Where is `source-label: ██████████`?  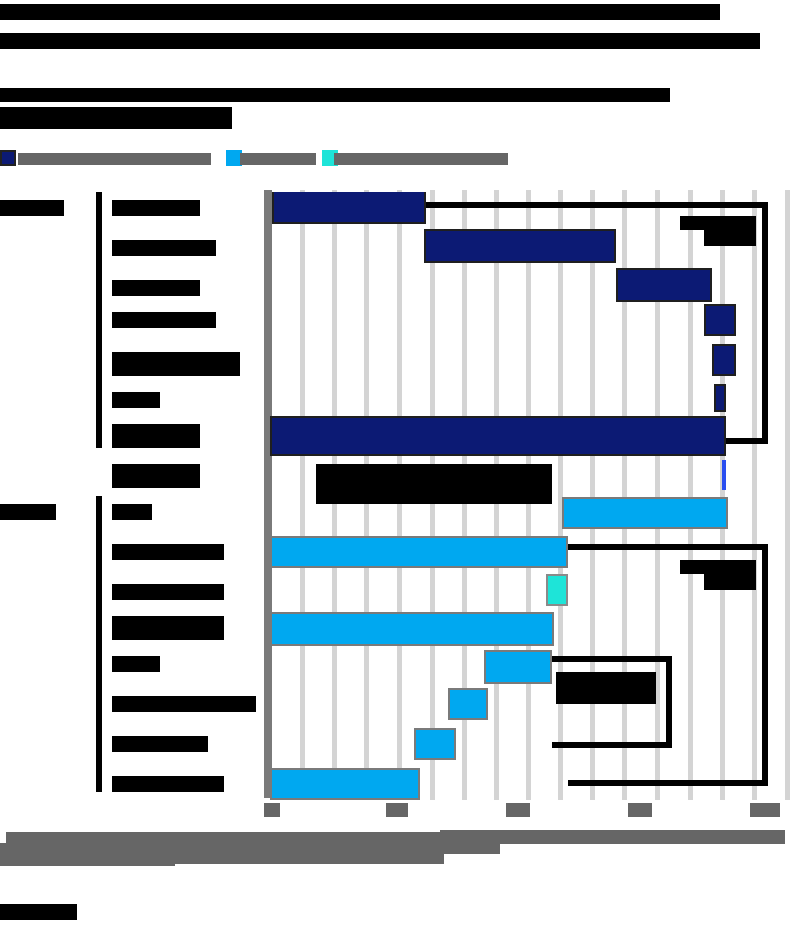 source-label: ██████████ is located at coordinates (38, 912).